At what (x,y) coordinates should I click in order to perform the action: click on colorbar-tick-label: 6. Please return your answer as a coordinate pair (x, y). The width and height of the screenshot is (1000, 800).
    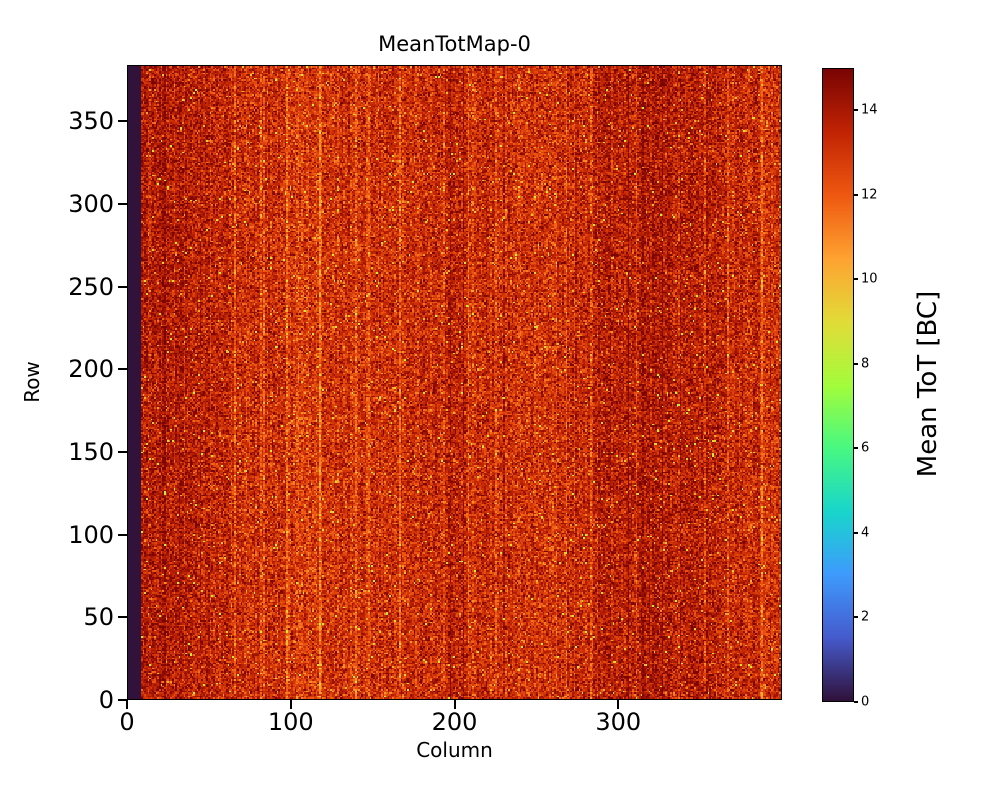
    Looking at the image, I should click on (865, 448).